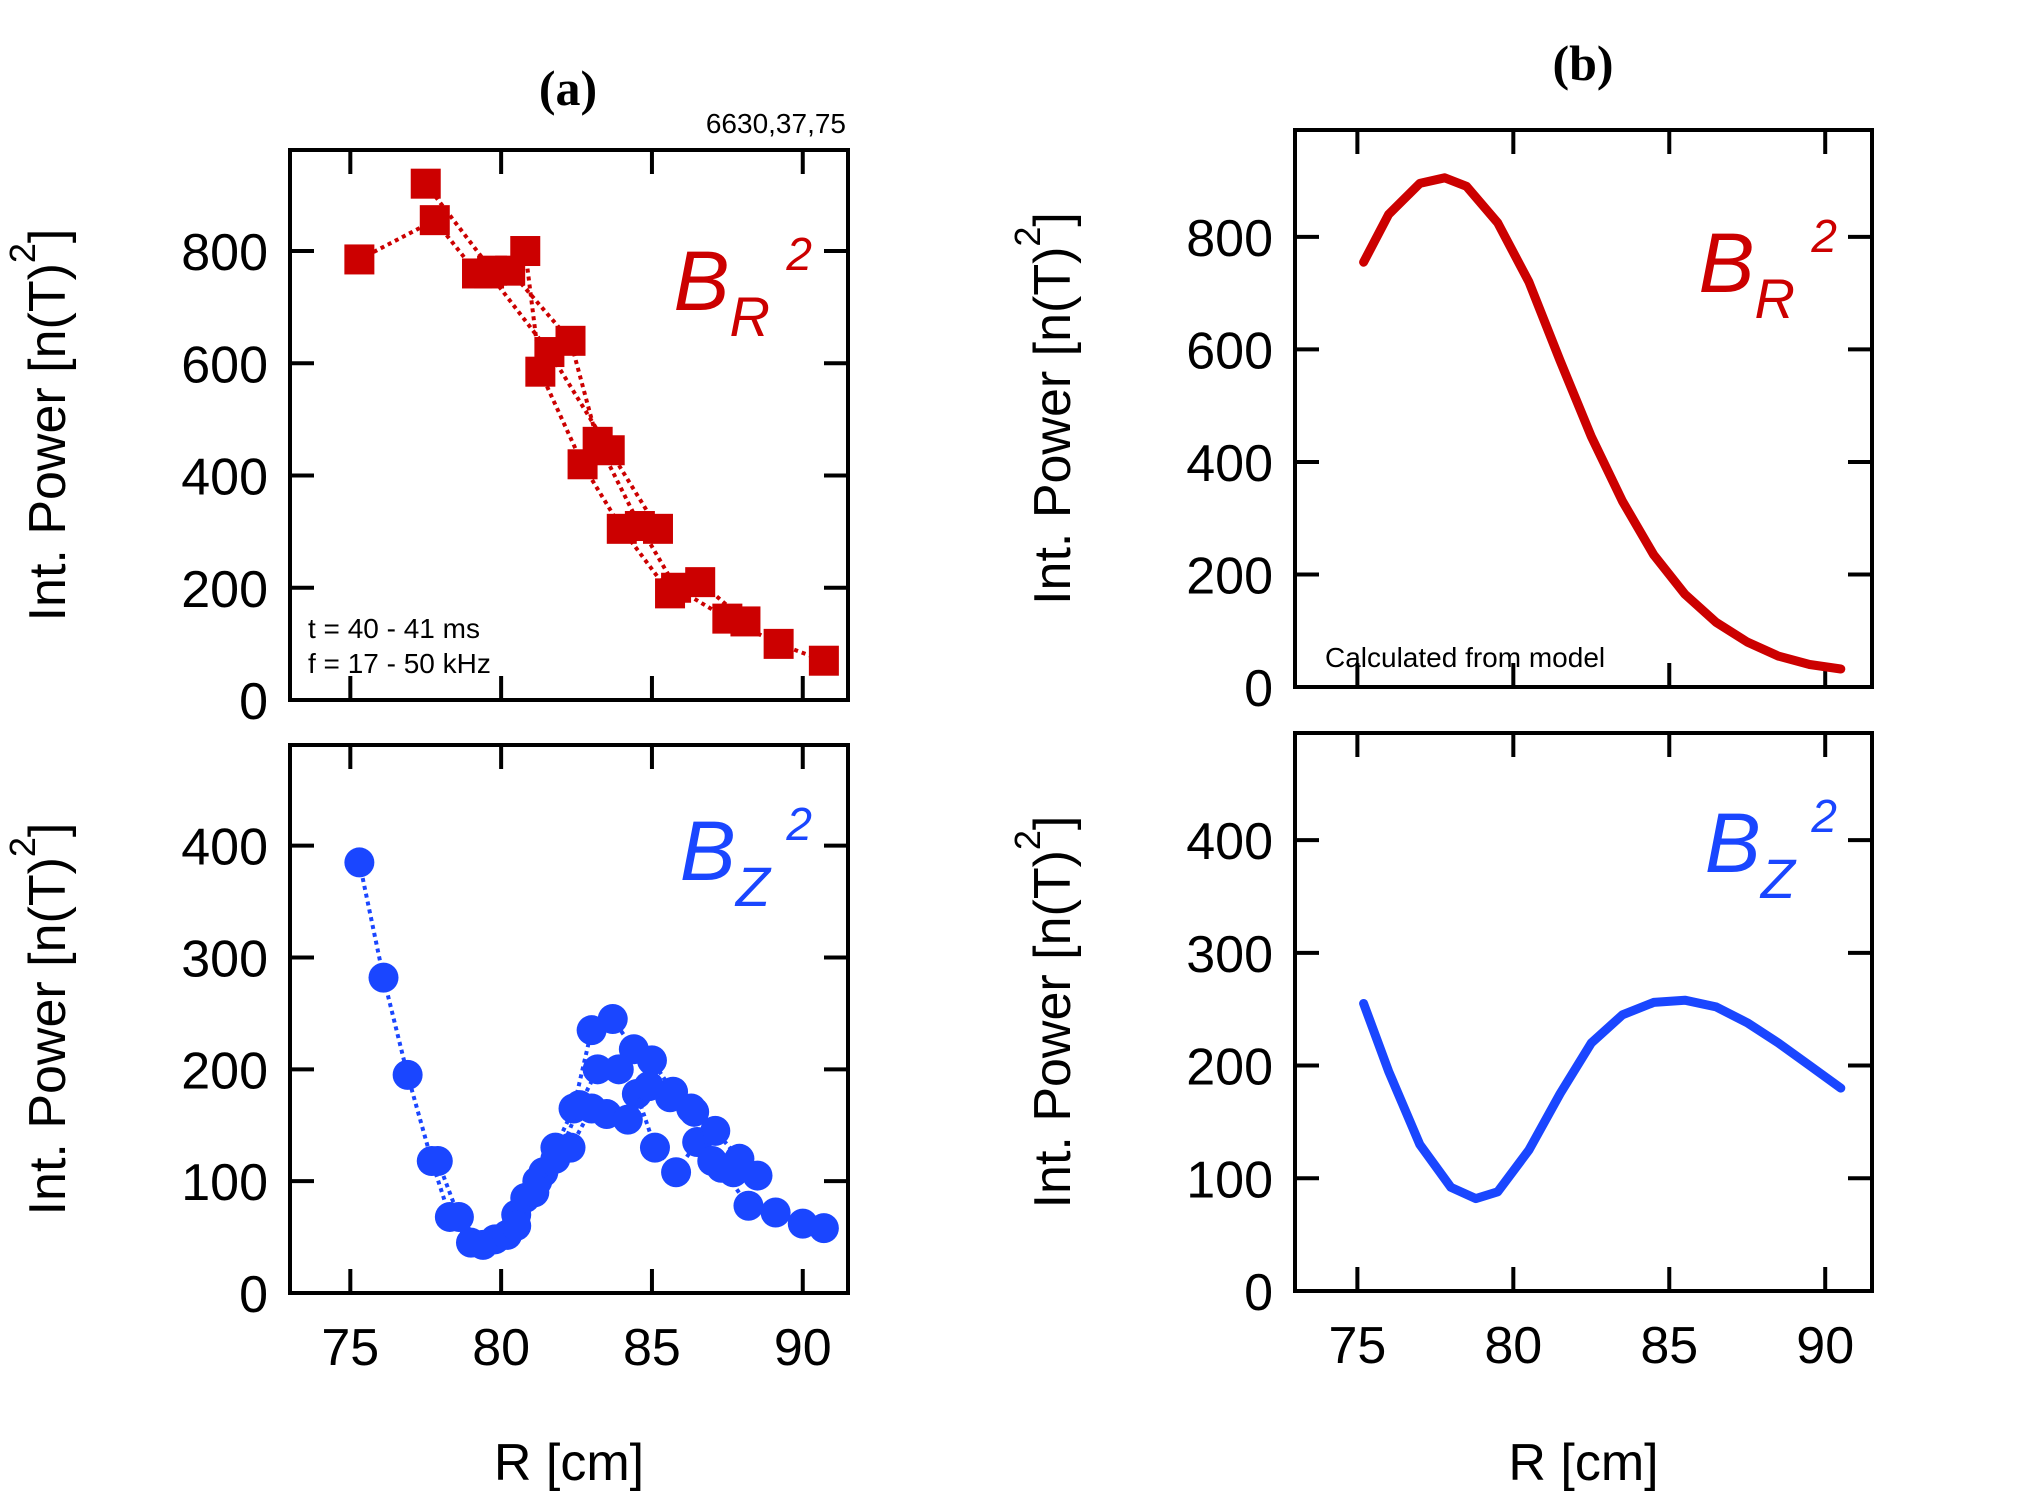 The height and width of the screenshot is (1498, 2022). Describe the element at coordinates (399, 663) in the screenshot. I see `annotation: f = 17 - 50 kHz` at that location.